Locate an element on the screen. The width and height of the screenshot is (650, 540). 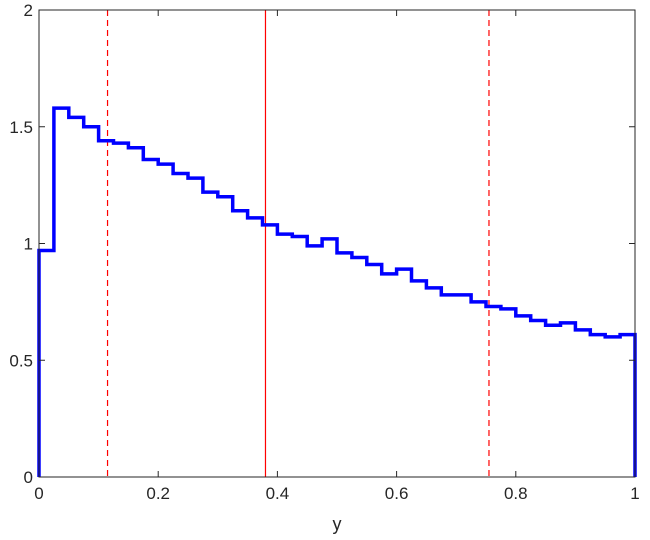
y-tick-label: 2 is located at coordinates (28, 10).